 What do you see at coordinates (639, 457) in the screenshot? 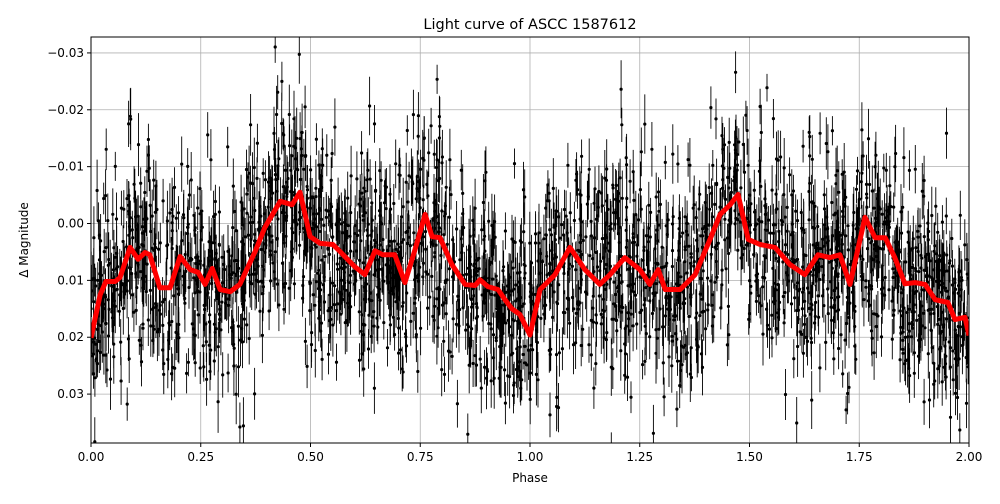
I see `x-tick-label: 1.25` at bounding box center [639, 457].